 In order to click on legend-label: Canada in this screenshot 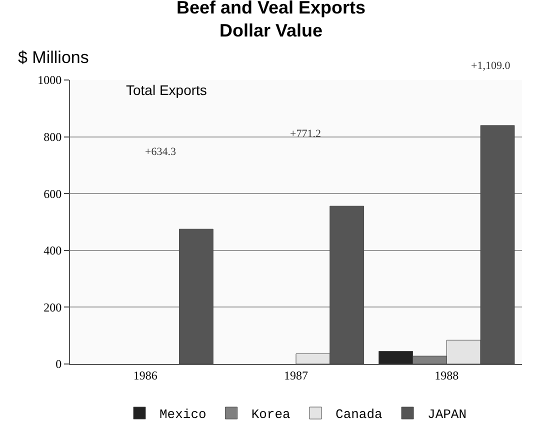, I will do `click(359, 414)`.